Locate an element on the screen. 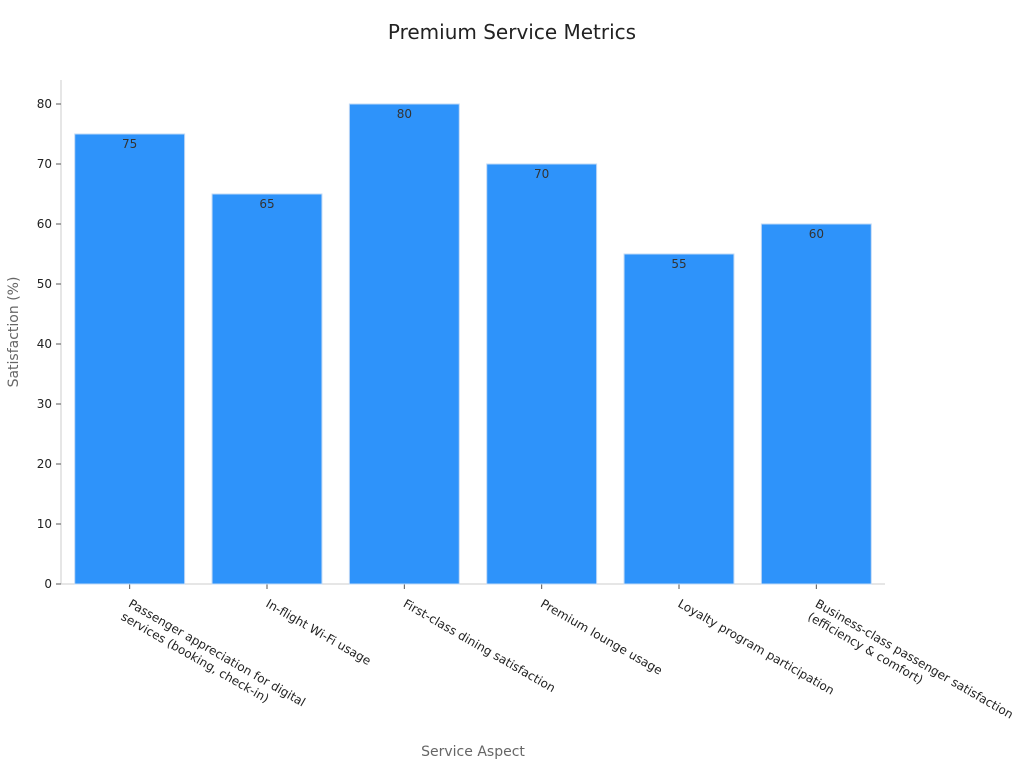 The width and height of the screenshot is (1024, 768). x-tick-label-line: First-class dining satisfaction is located at coordinates (479, 645).